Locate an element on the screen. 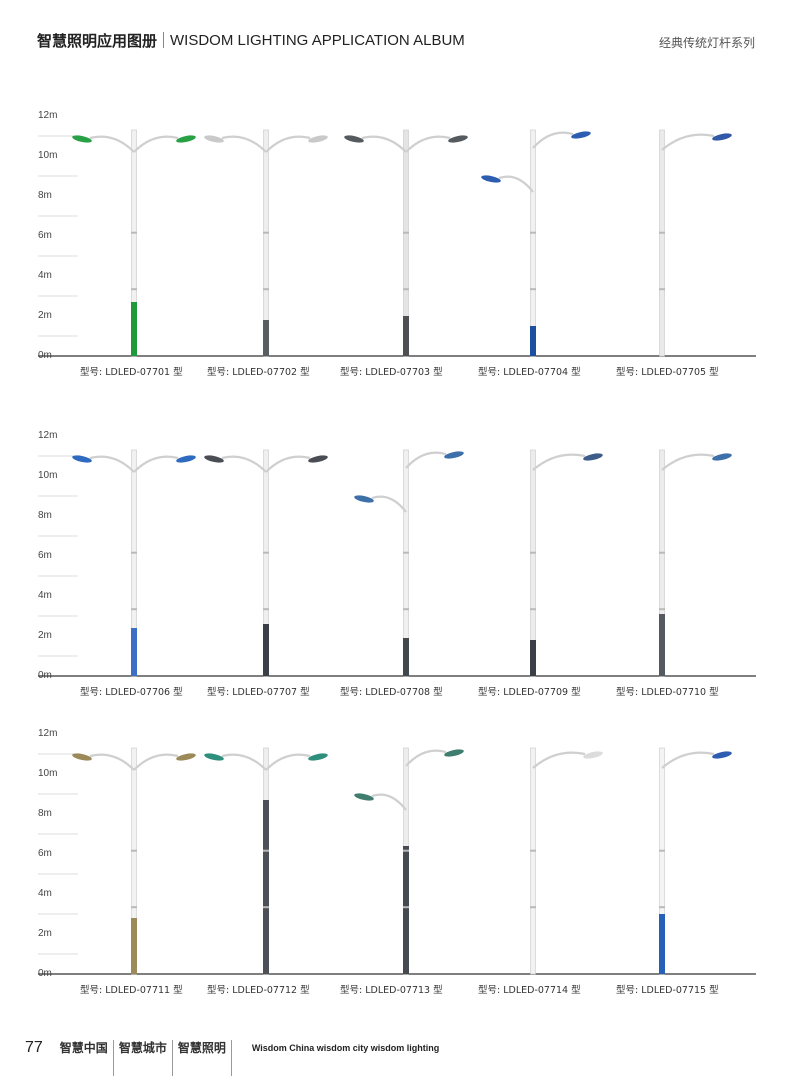  model-caption: 型号: LDLED-07709 型 is located at coordinates (529, 692).